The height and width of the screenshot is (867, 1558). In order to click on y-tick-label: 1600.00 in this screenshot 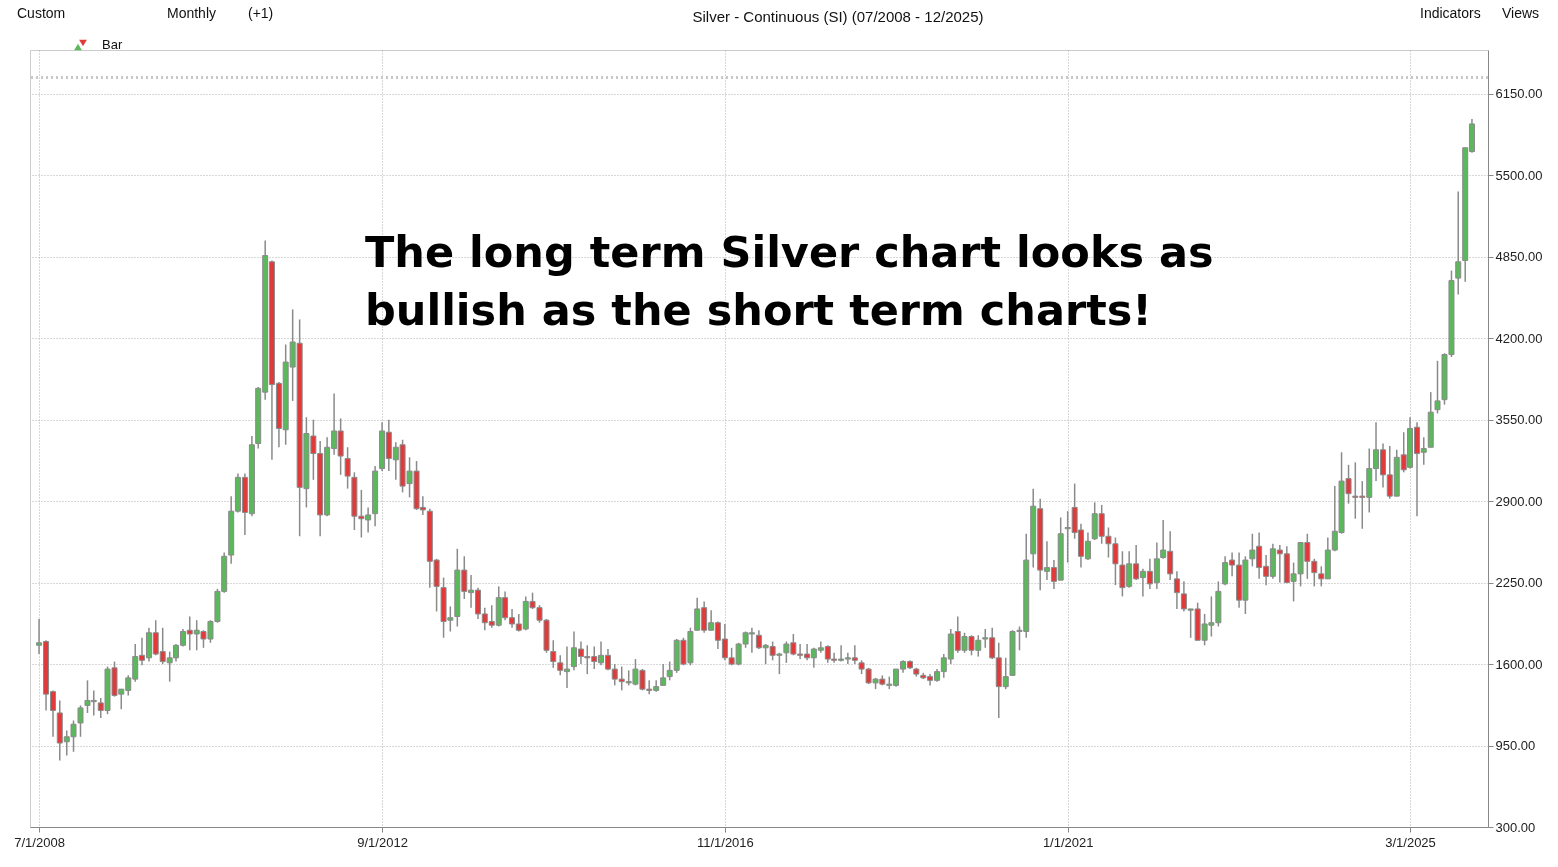, I will do `click(1519, 664)`.